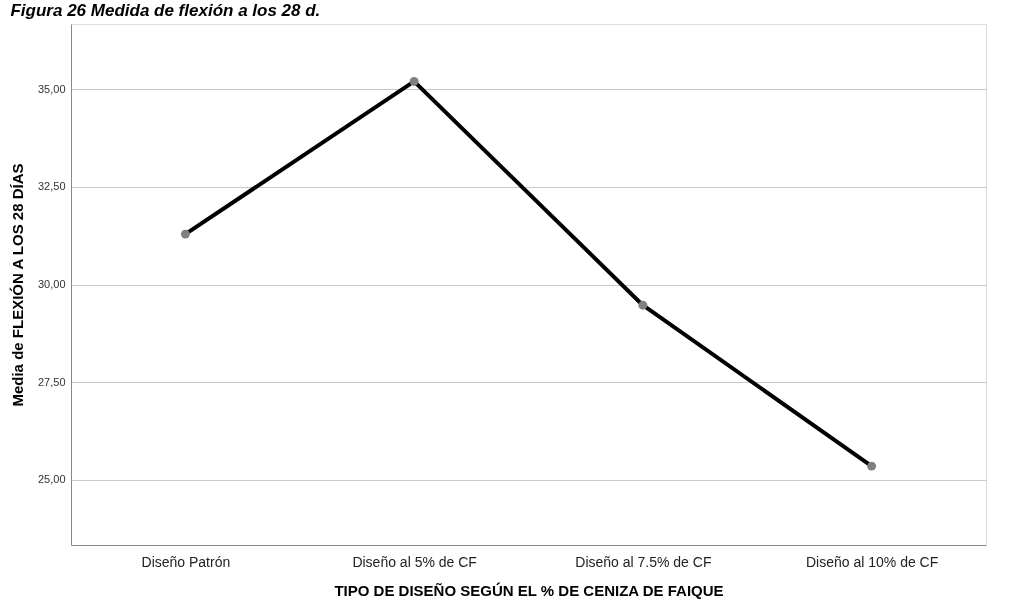  Describe the element at coordinates (165, 10) in the screenshot. I see `chart-title: Figura 26 Medida de flexión a los 28 d.` at that location.